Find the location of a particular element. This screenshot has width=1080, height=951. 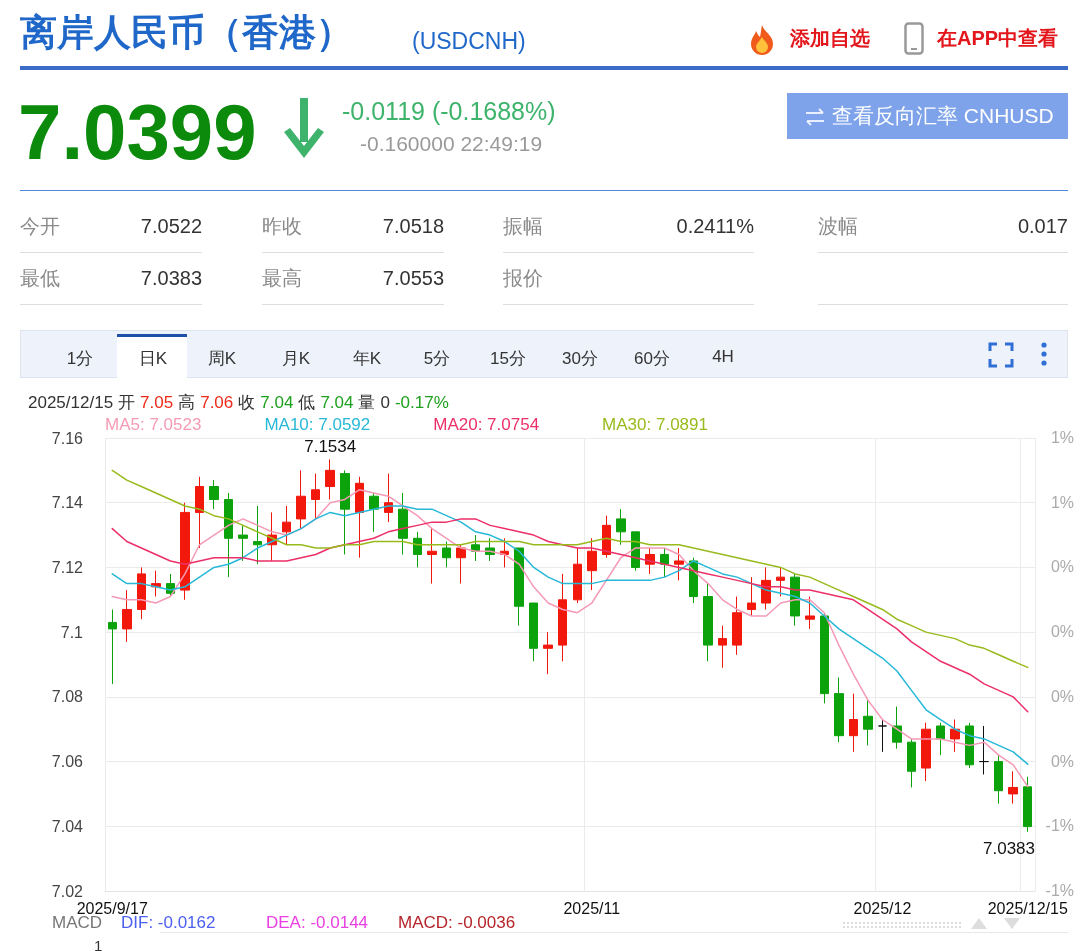

text: 7.0383 is located at coordinates (171, 278).